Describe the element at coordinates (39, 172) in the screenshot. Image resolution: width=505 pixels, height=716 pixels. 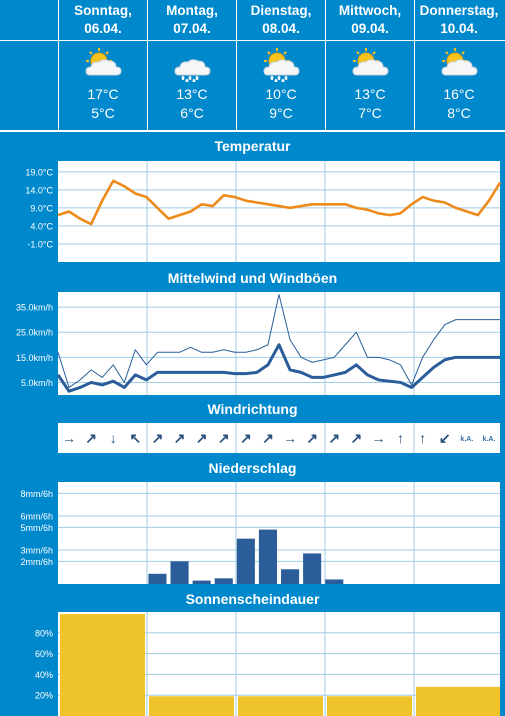
I see `temperature-y-tick-label: 19.0°C` at that location.